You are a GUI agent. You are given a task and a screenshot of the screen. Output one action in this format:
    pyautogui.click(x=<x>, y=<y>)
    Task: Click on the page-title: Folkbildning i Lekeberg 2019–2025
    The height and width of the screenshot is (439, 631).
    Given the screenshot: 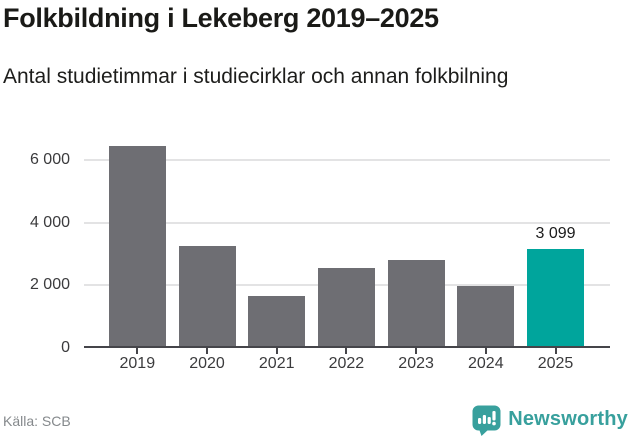 What is the action you would take?
    pyautogui.click(x=221, y=18)
    